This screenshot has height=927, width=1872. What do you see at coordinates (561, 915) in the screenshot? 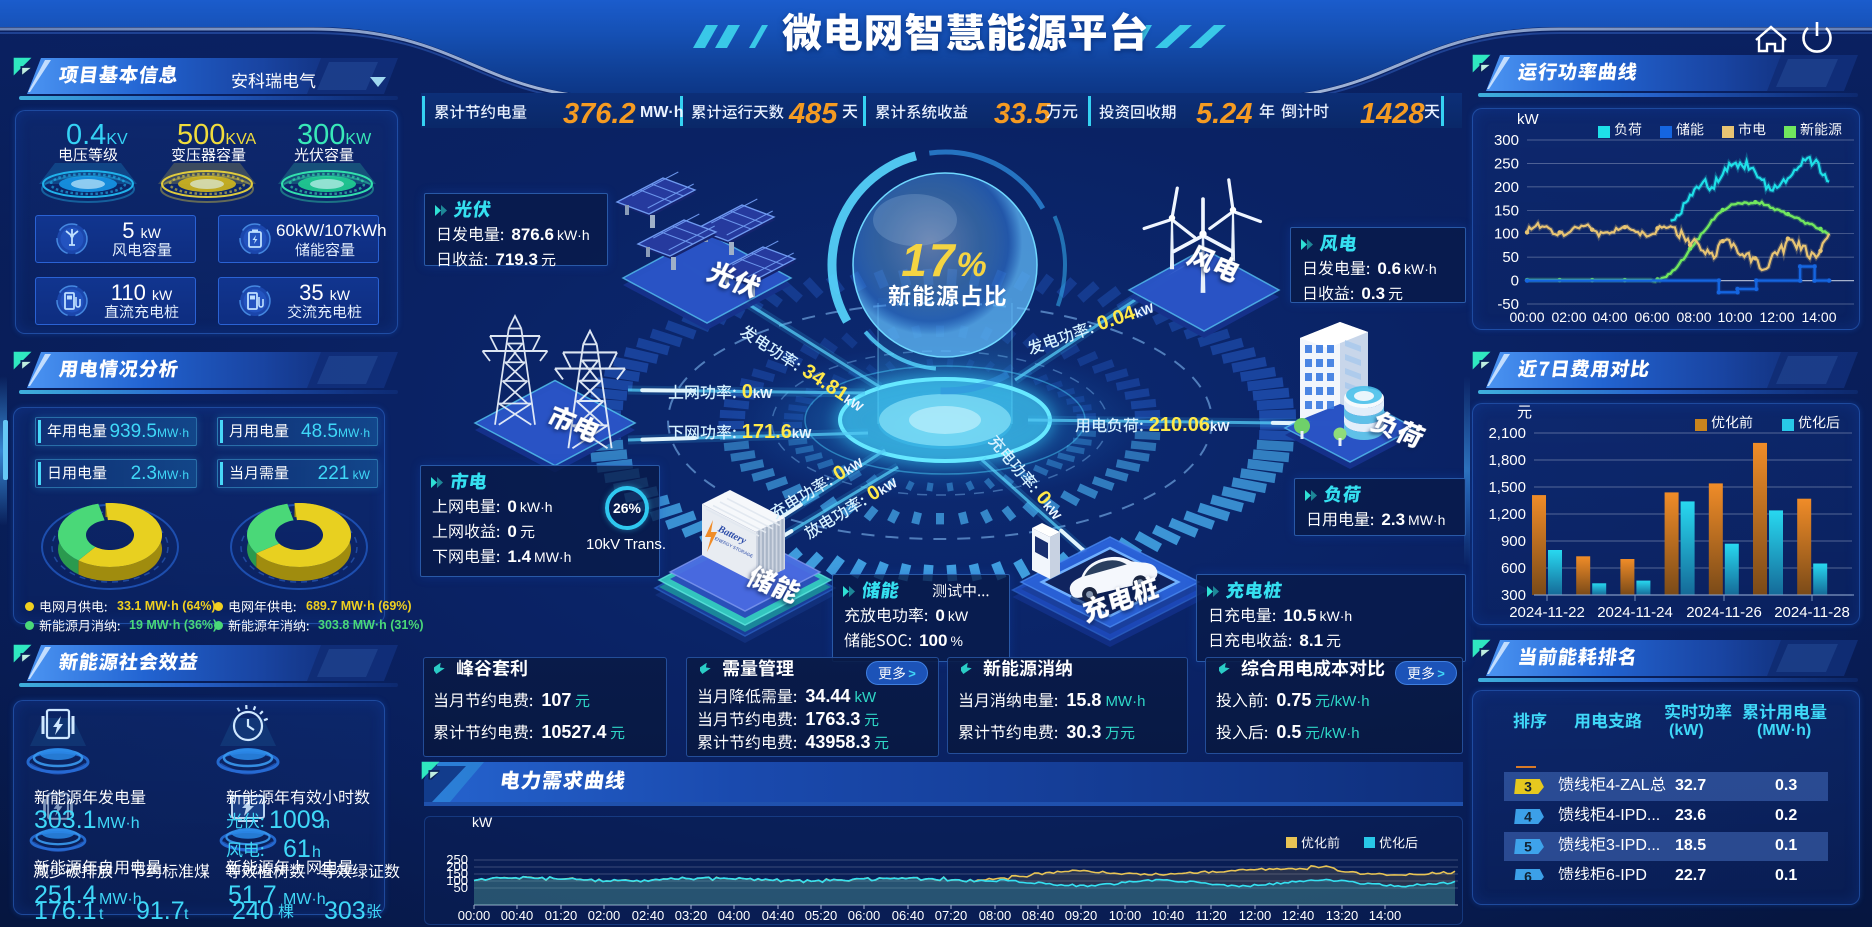
I see `svg-text: 01:20` at bounding box center [561, 915].